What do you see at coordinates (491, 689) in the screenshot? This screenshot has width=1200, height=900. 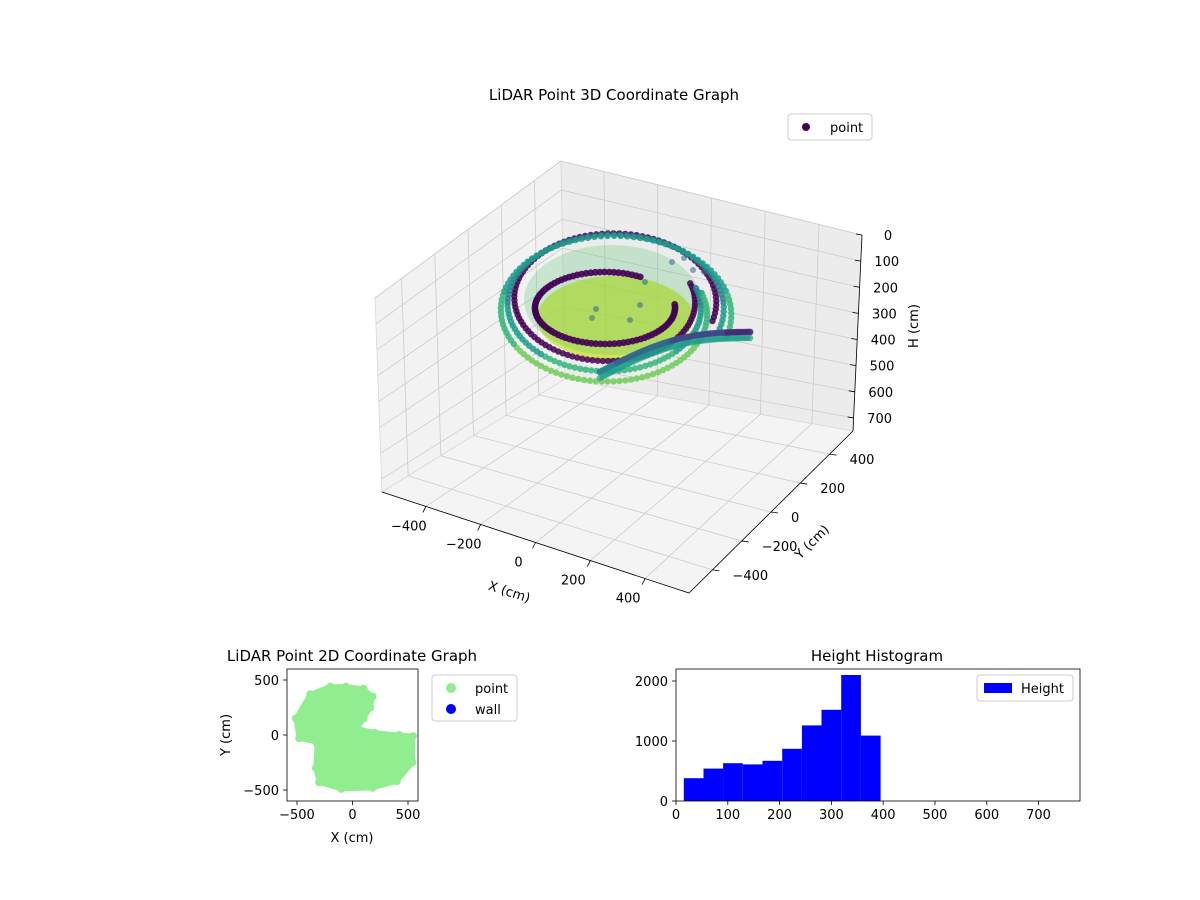 I see `chart-2d-legend-label-point: point` at bounding box center [491, 689].